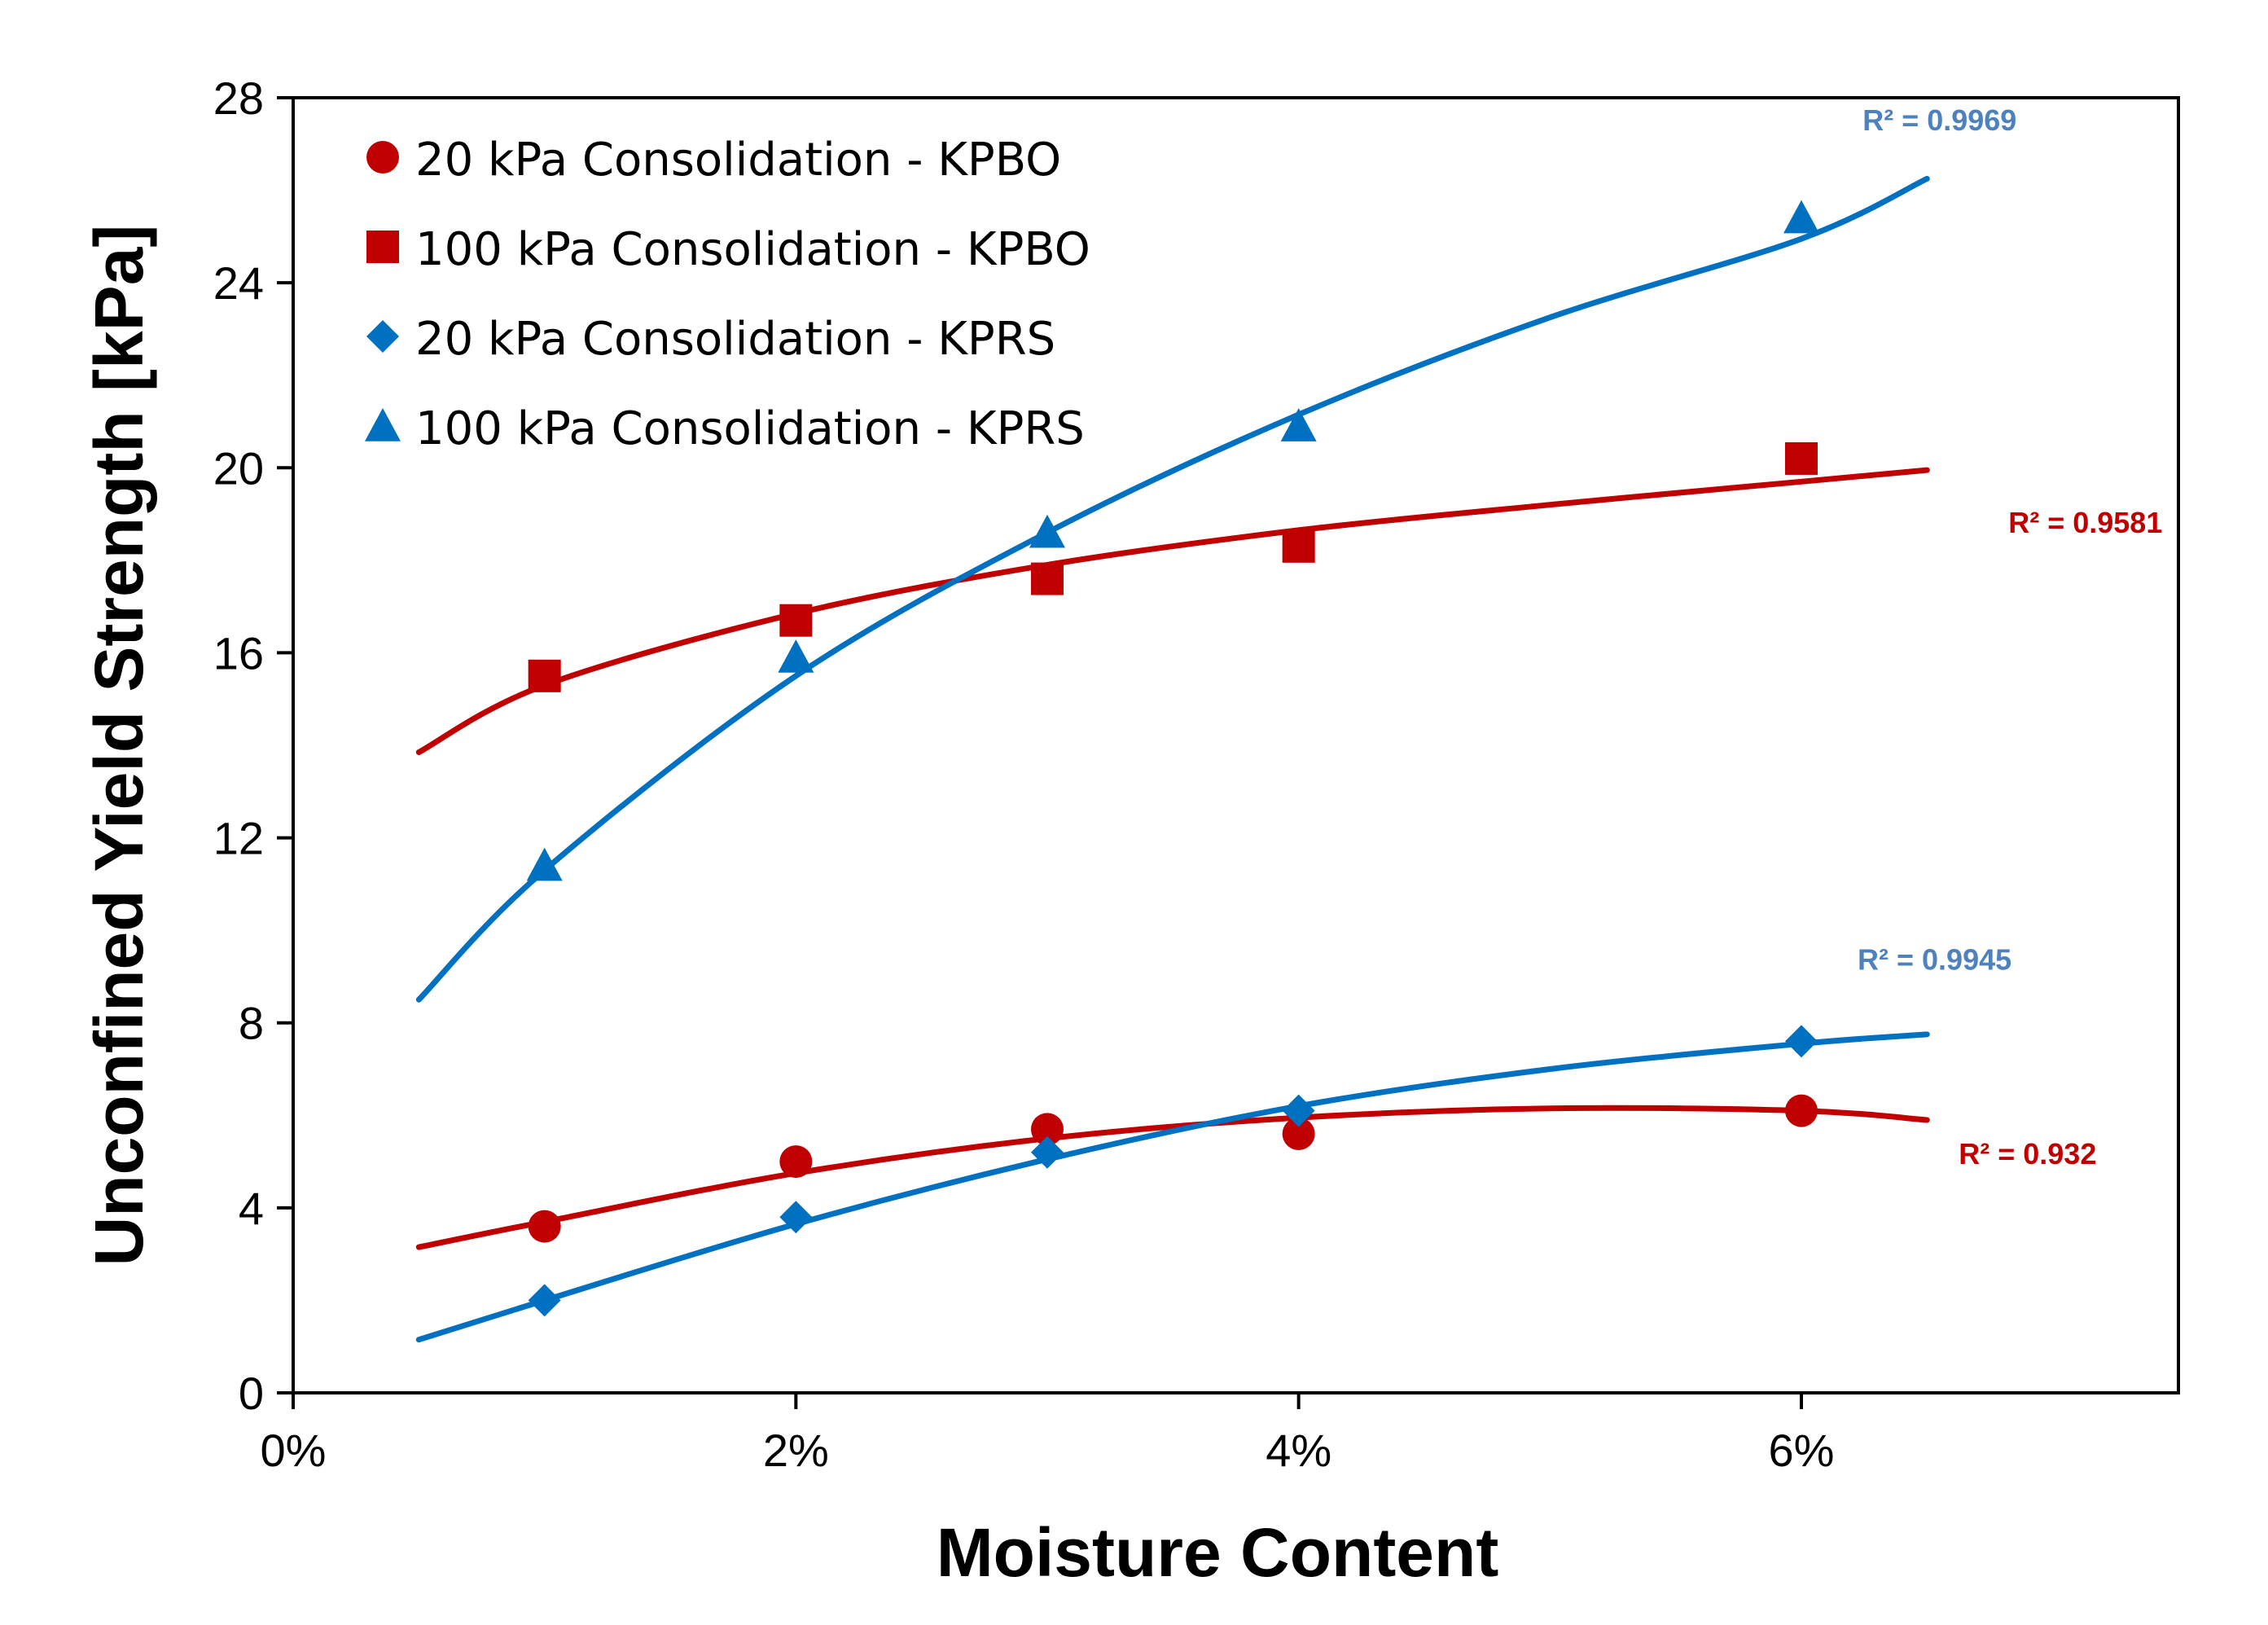 This screenshot has width=2268, height=1625. Describe the element at coordinates (238, 468) in the screenshot. I see `y-tick-label: 20` at that location.